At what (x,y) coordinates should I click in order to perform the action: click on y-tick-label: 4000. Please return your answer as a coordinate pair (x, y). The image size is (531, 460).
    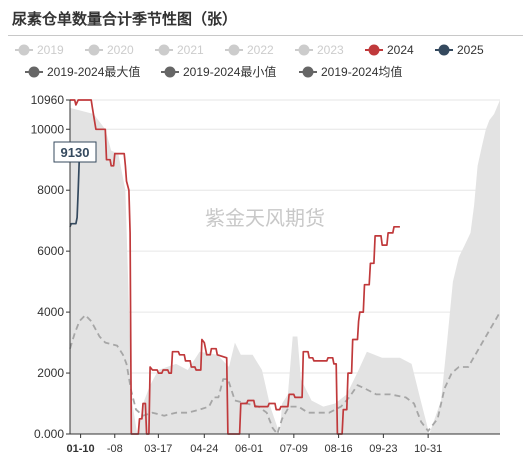
    Looking at the image, I should click on (50, 312).